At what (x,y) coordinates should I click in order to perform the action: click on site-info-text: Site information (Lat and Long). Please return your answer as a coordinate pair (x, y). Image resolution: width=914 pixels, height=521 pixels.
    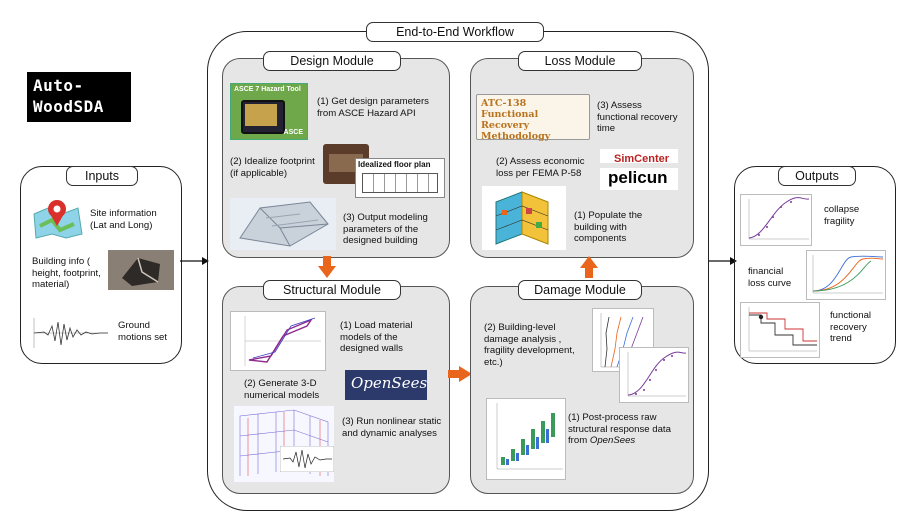
    Looking at the image, I should click on (123, 219).